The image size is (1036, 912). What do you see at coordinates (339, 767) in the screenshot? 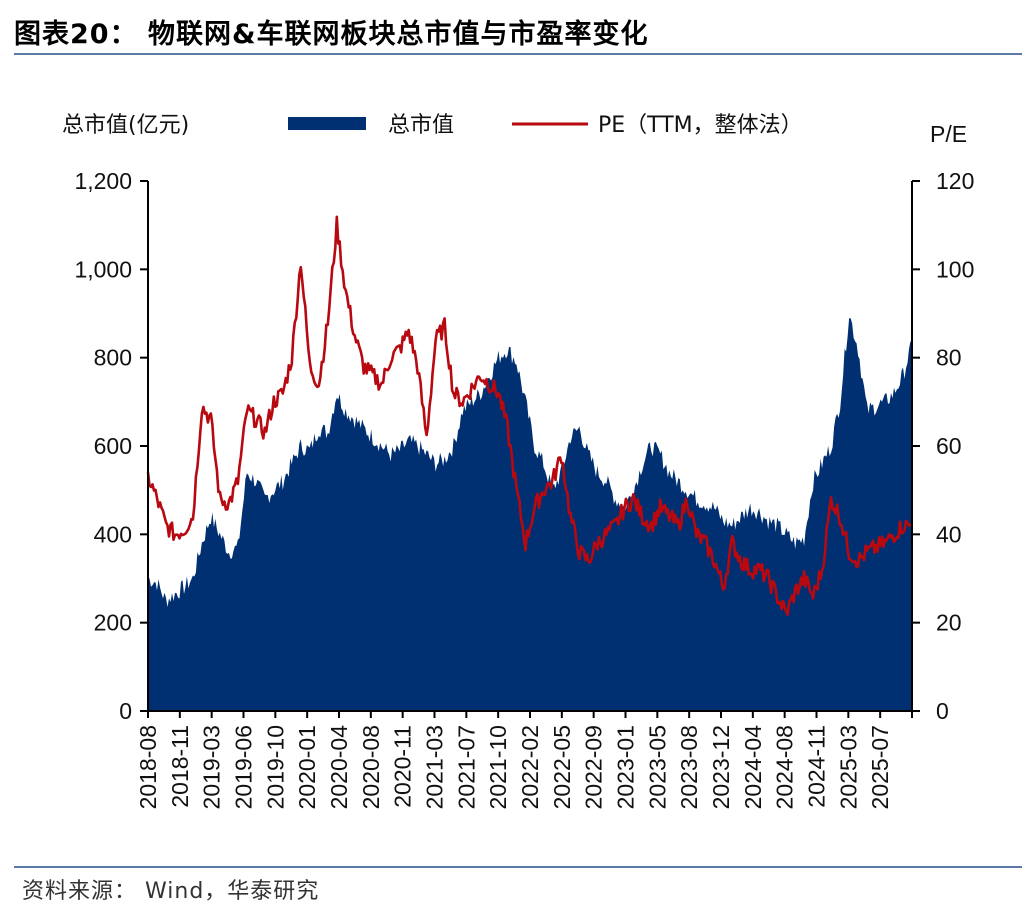
I see `x-tick-label: 2020-04` at bounding box center [339, 767].